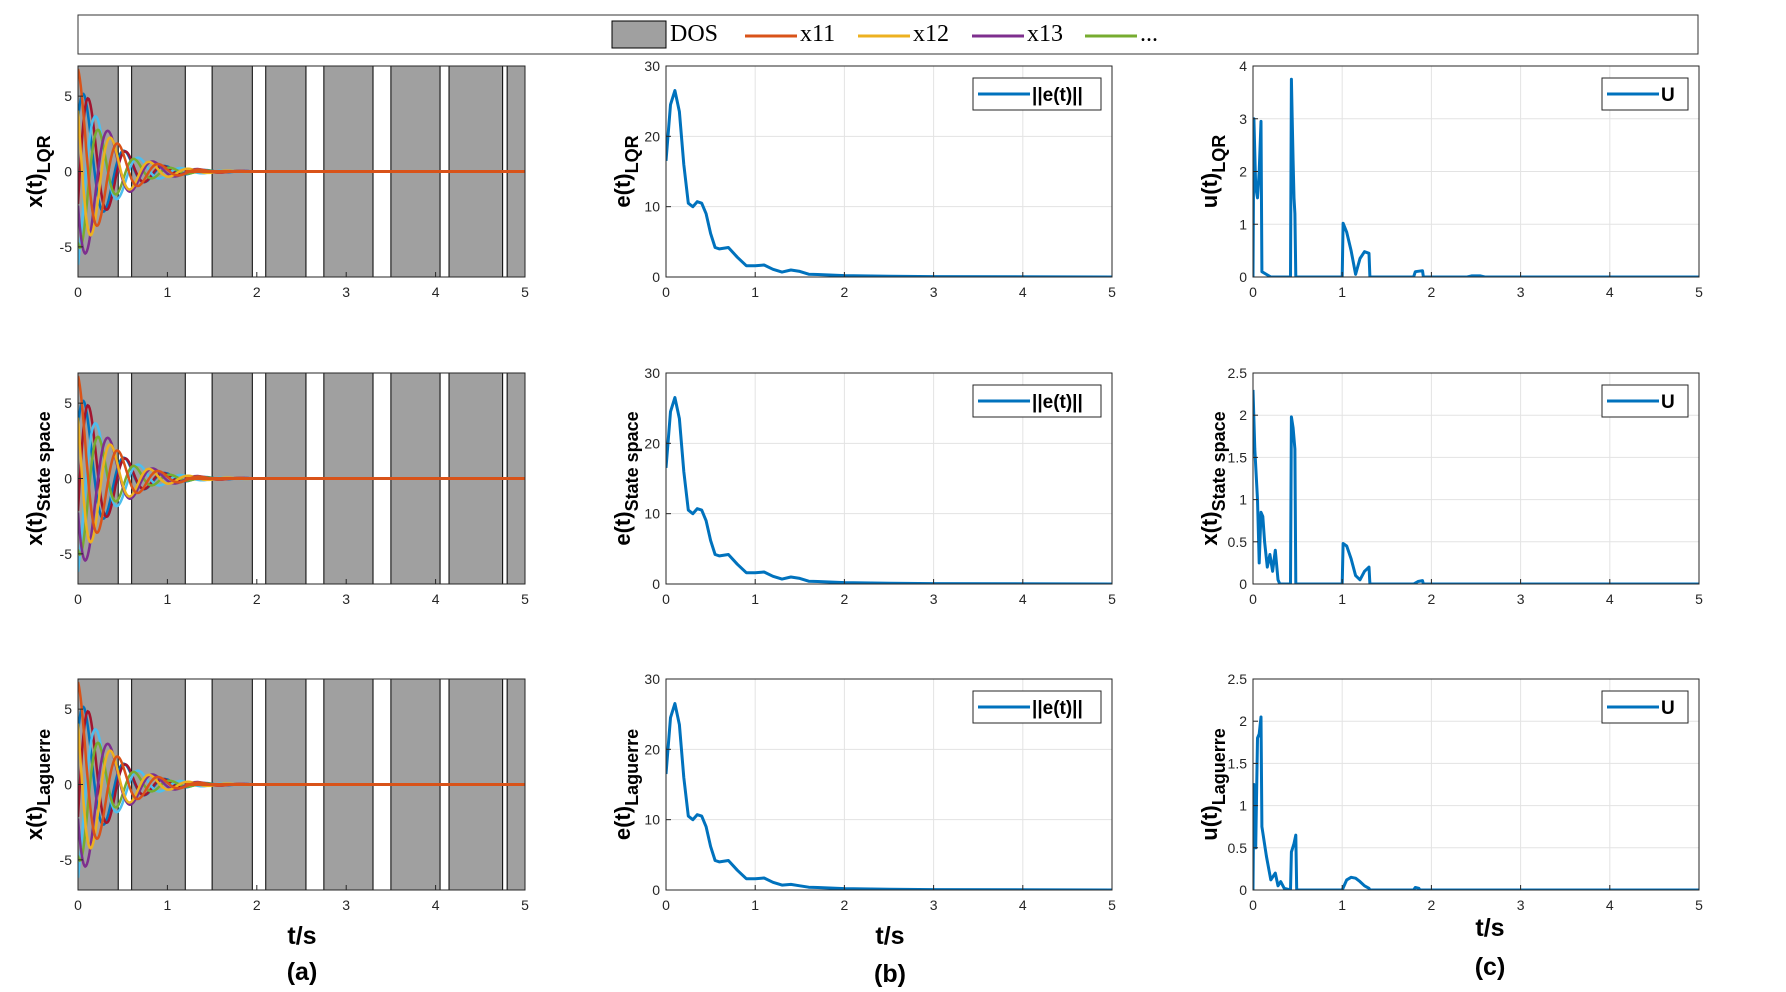  Describe the element at coordinates (1476, 177) in the screenshot. I see `series-u_lqr` at that location.